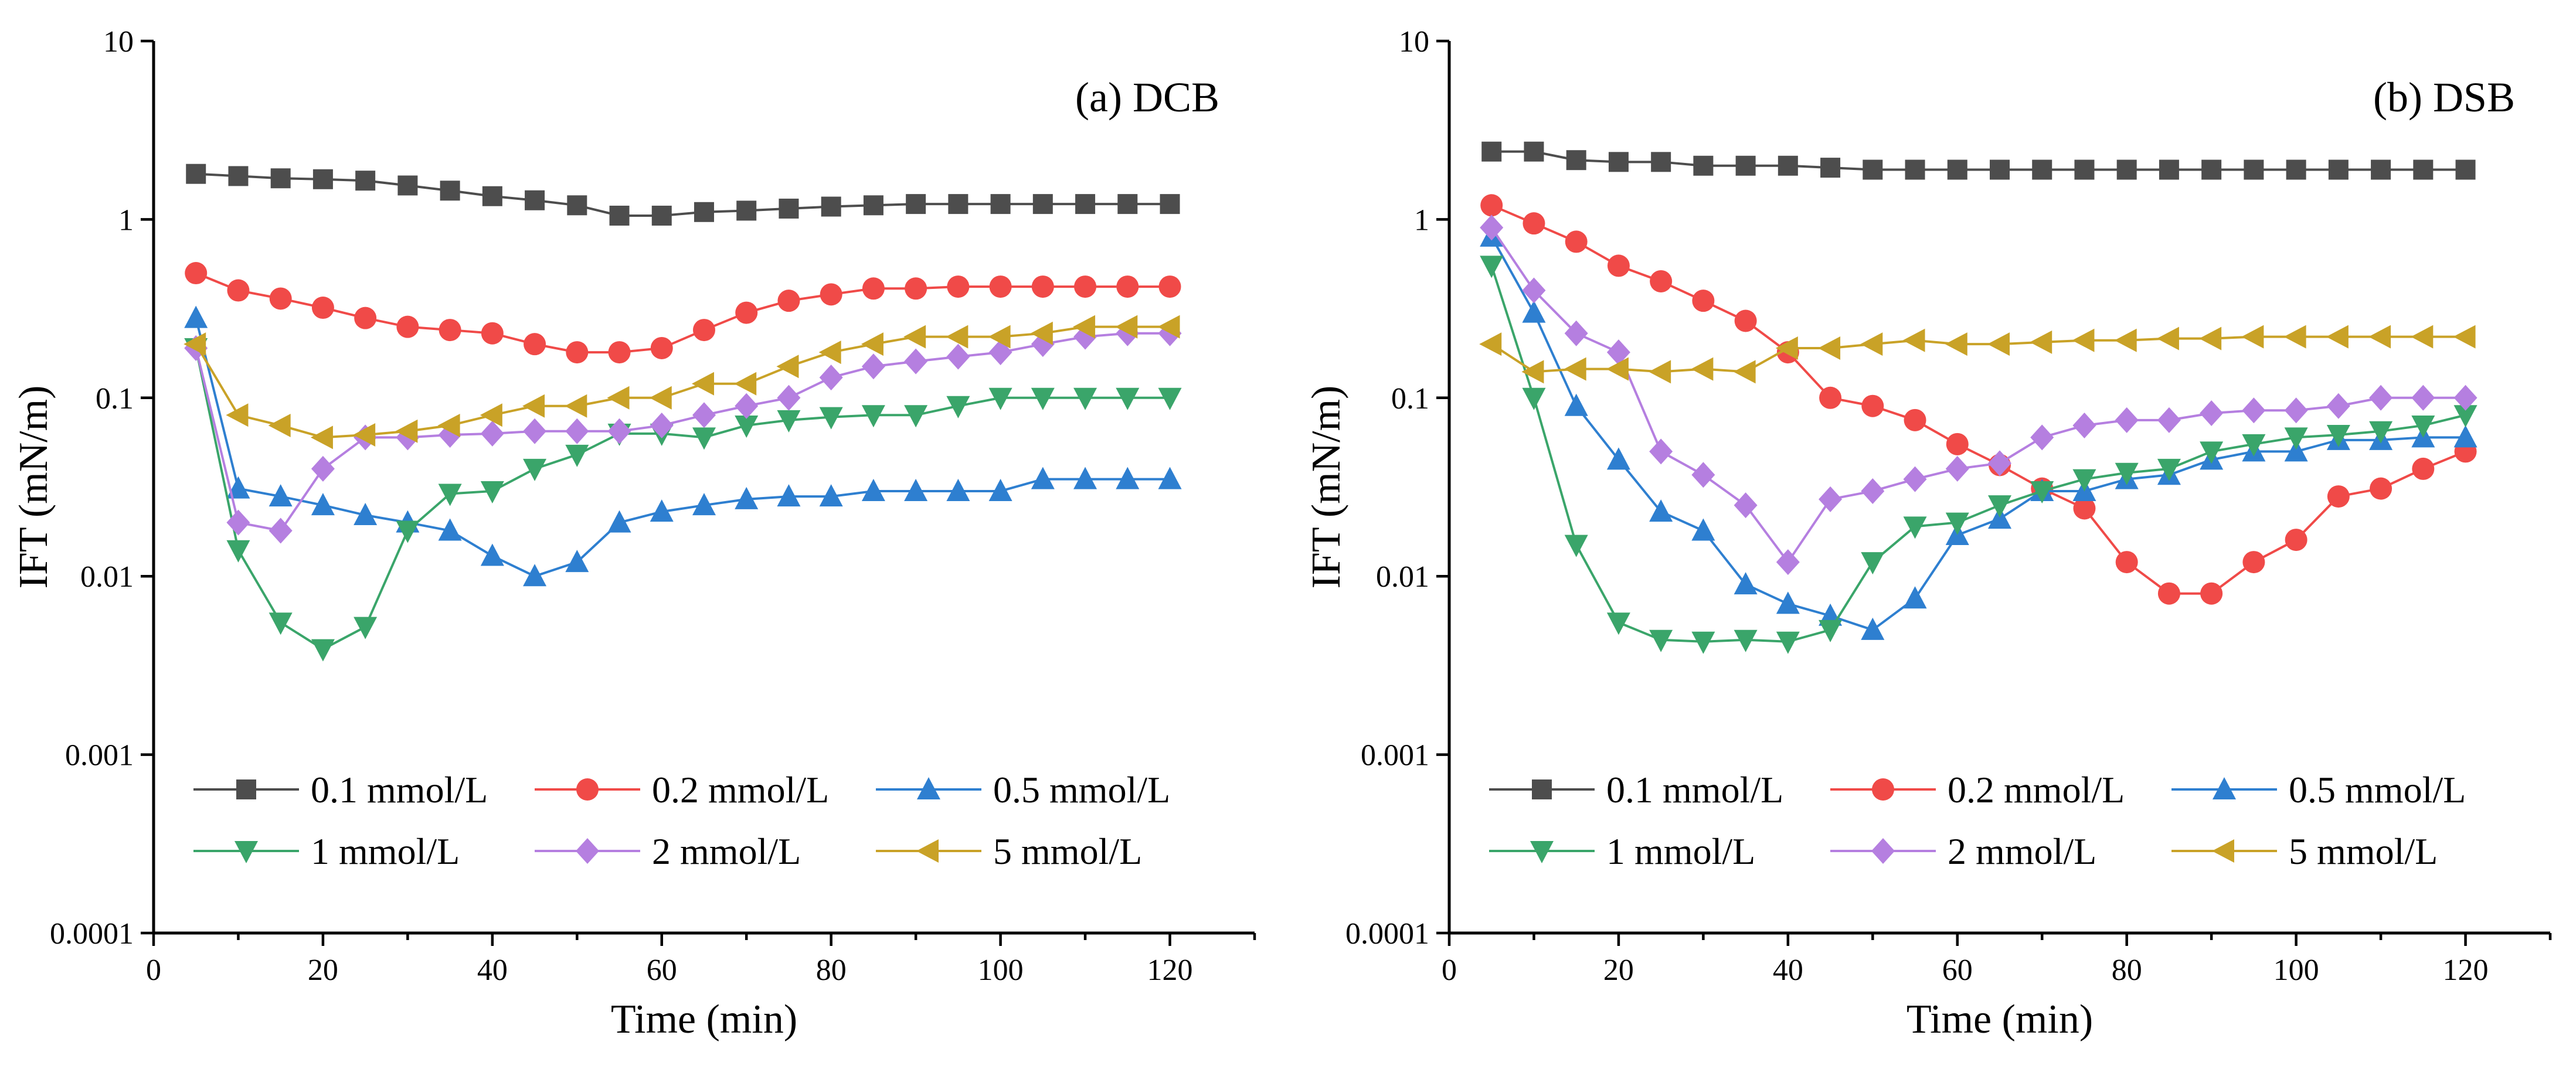 The width and height of the screenshot is (2576, 1069). I want to click on series-0-2-mmol-l, so click(683, 313).